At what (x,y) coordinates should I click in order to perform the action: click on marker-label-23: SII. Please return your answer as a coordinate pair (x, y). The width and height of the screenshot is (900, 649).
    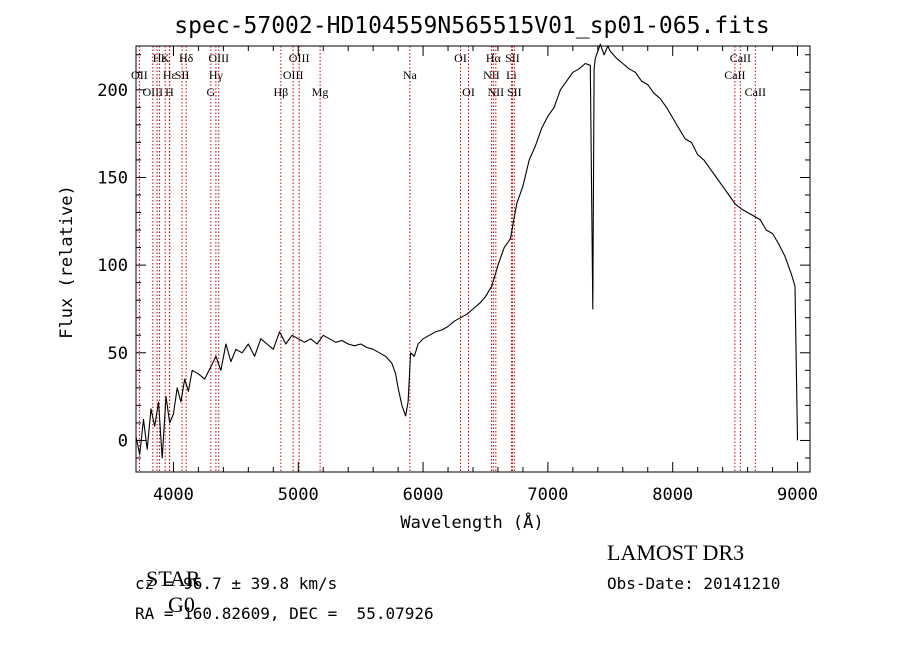
    Looking at the image, I should click on (512, 58).